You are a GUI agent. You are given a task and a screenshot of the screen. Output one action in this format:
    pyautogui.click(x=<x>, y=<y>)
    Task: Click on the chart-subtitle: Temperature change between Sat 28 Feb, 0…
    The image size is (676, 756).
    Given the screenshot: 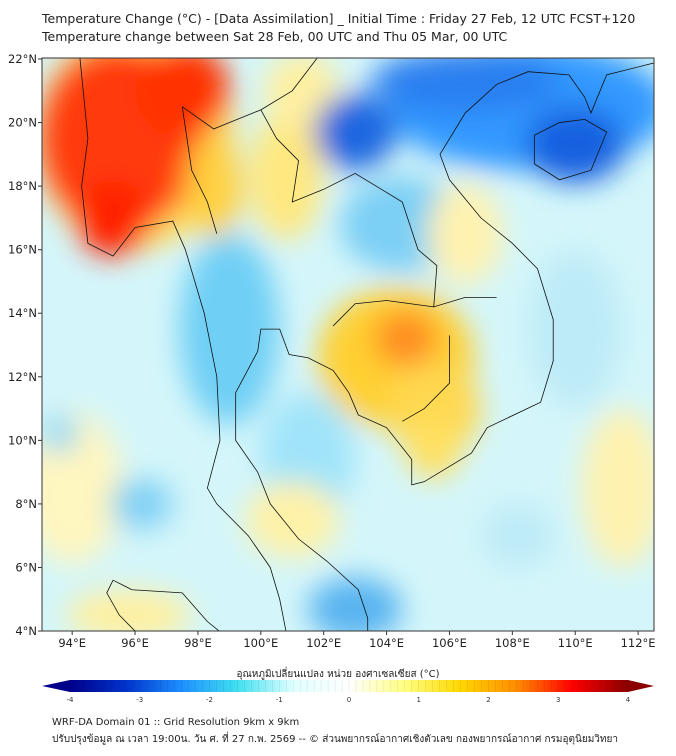 What is the action you would take?
    pyautogui.click(x=275, y=36)
    